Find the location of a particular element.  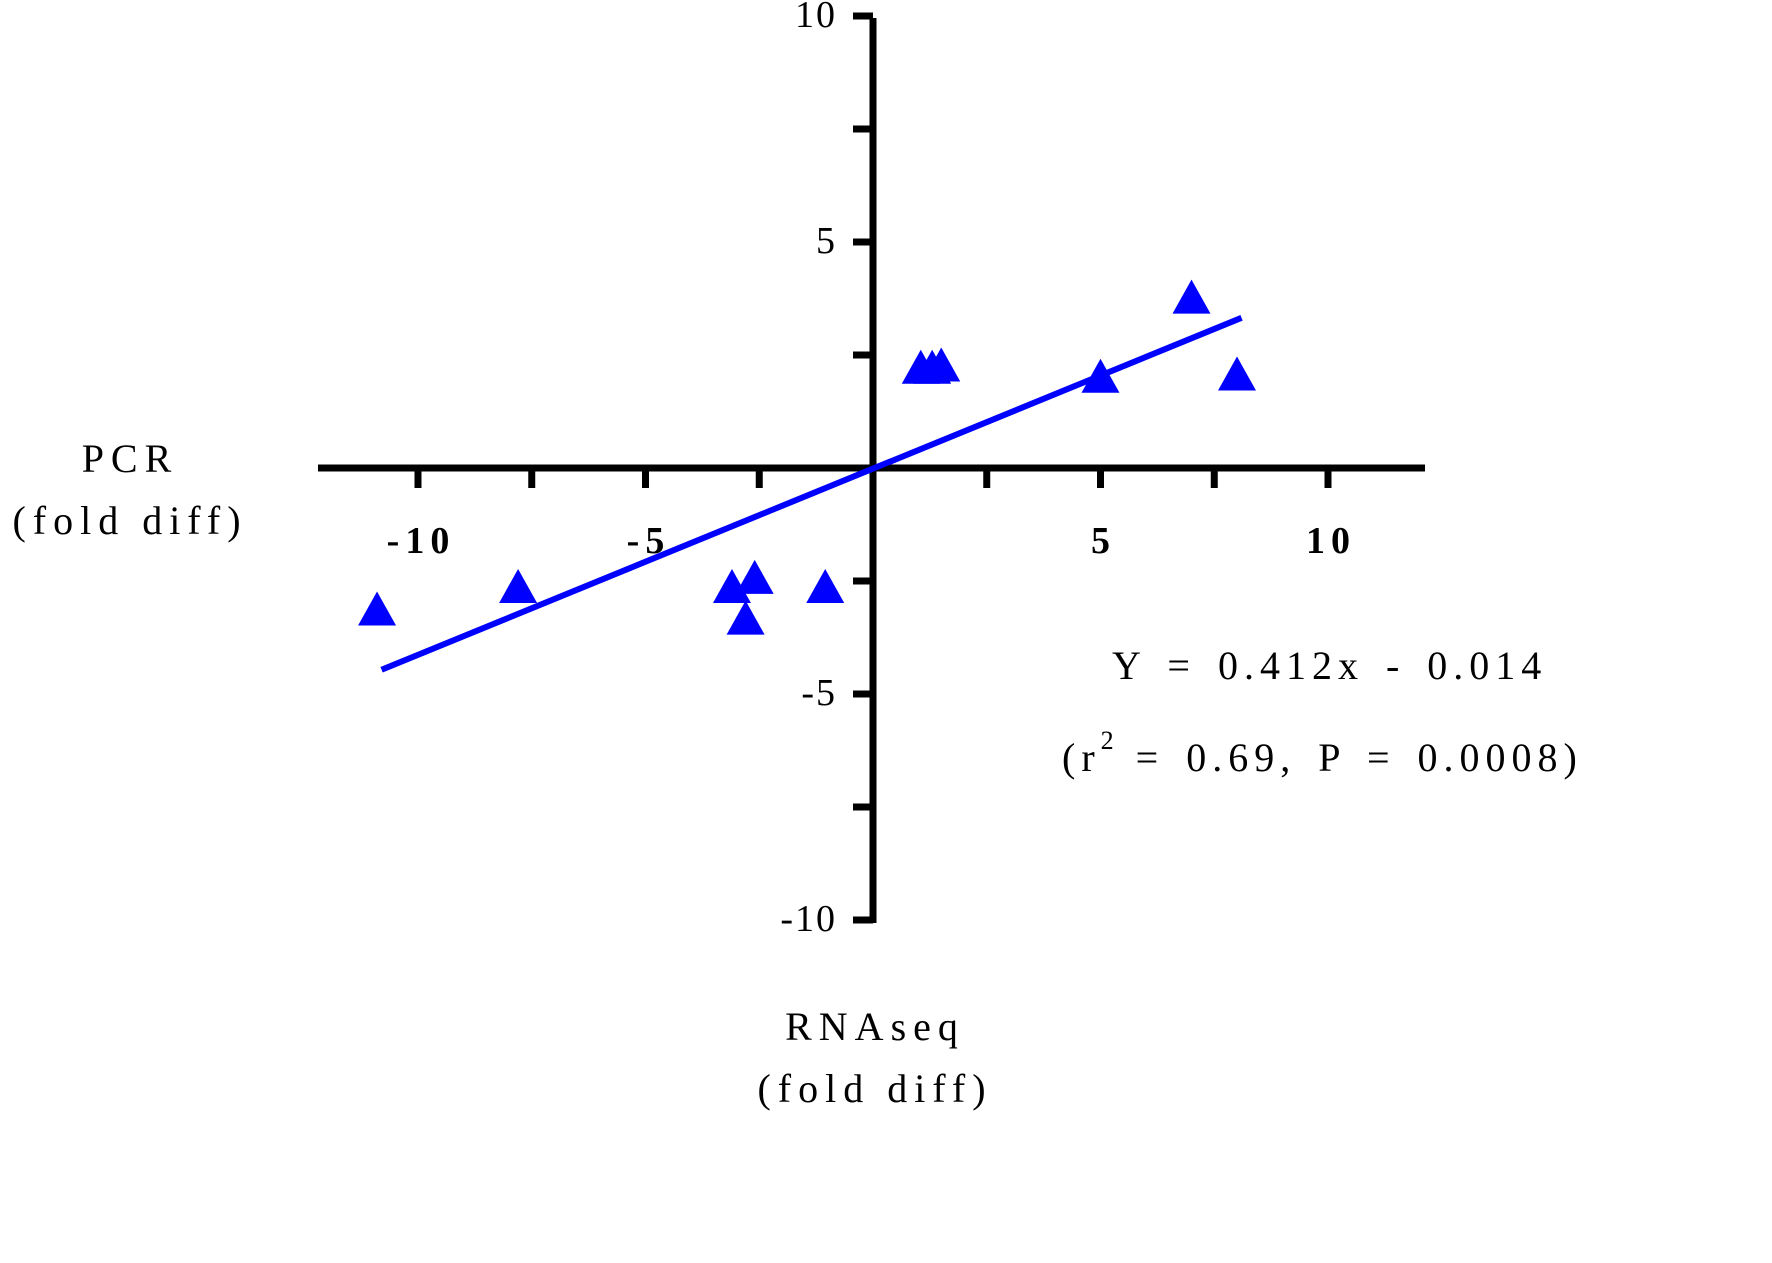

regression-line is located at coordinates (811, 494).